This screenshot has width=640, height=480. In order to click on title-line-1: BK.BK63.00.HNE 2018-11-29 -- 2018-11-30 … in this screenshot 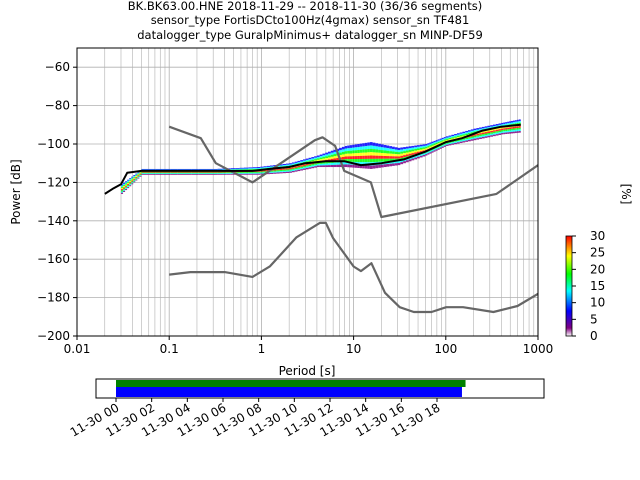, I will do `click(305, 6)`.